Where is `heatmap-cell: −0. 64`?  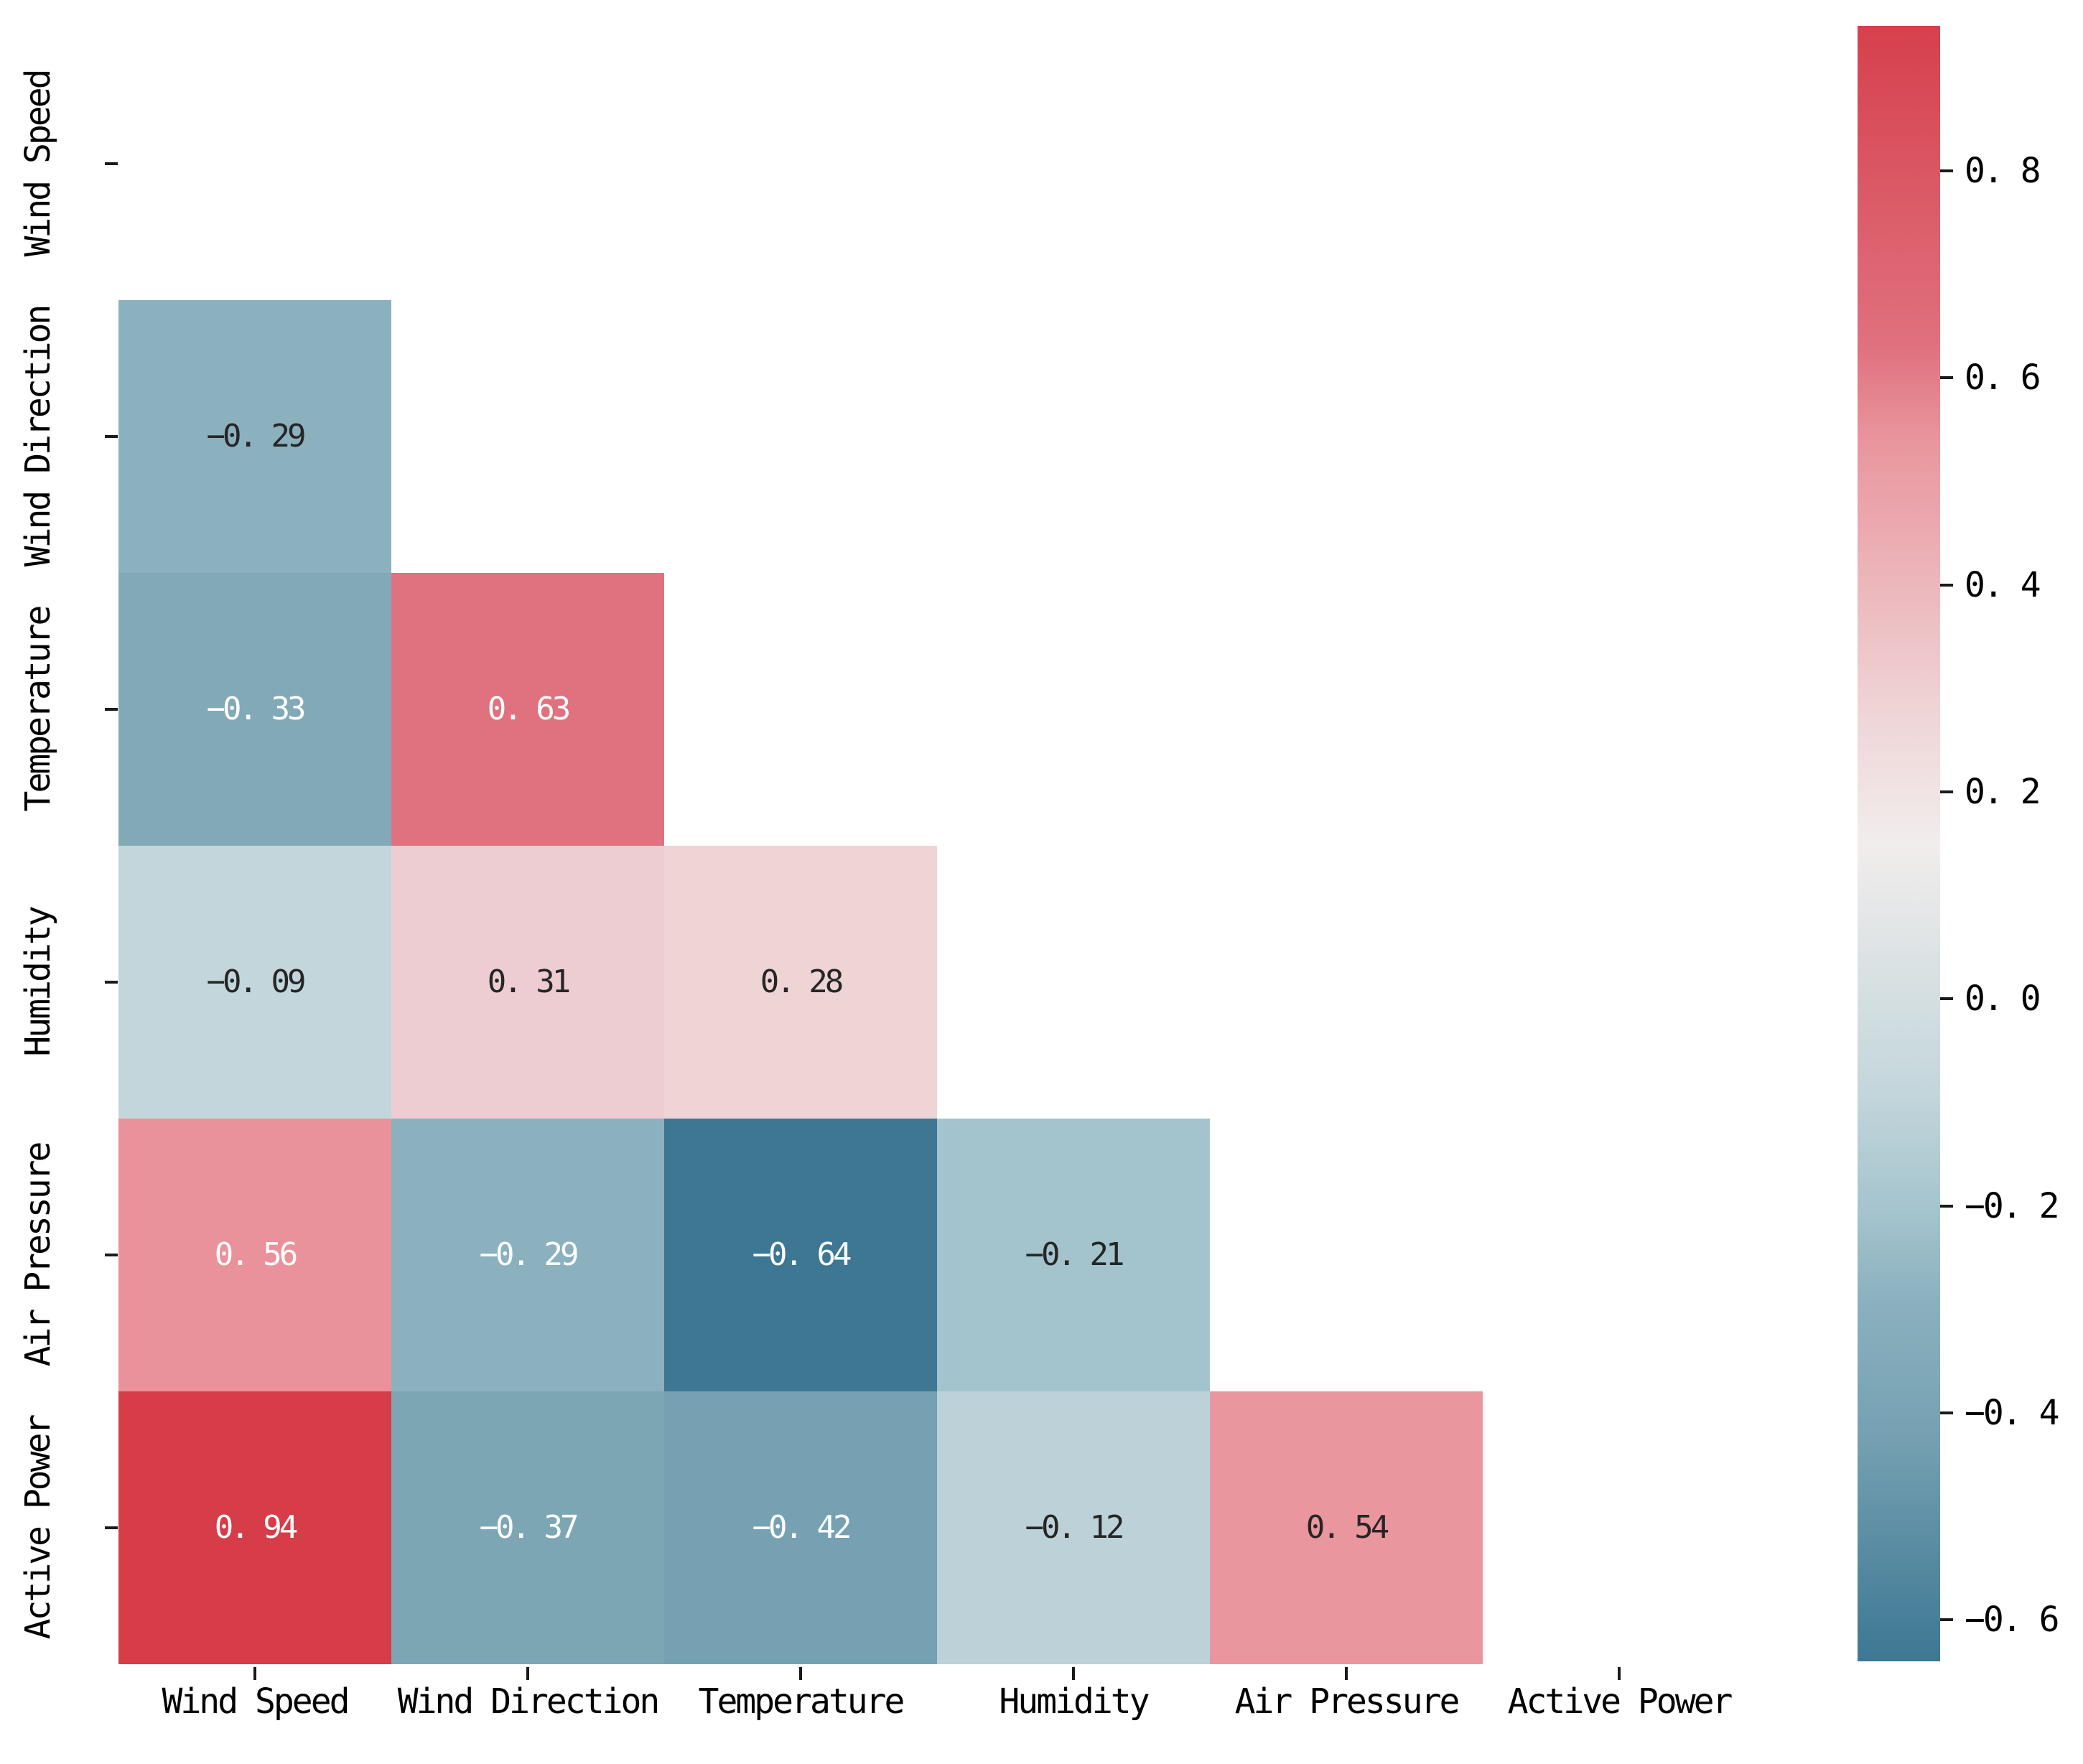 heatmap-cell: −0. 64 is located at coordinates (800, 1255).